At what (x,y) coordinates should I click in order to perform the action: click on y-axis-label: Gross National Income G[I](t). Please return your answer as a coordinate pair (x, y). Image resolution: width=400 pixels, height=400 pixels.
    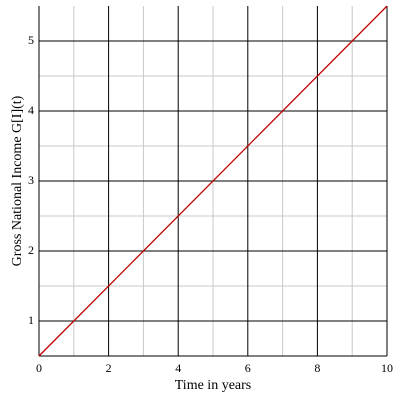
    Looking at the image, I should click on (17, 180).